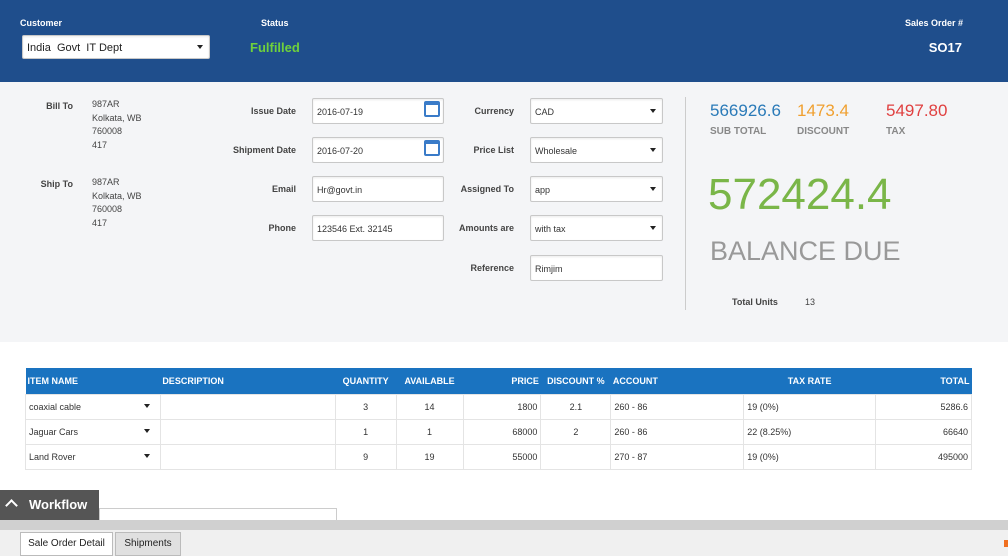 Image resolution: width=1008 pixels, height=556 pixels. I want to click on cell: Jaguar Cars, so click(93, 432).